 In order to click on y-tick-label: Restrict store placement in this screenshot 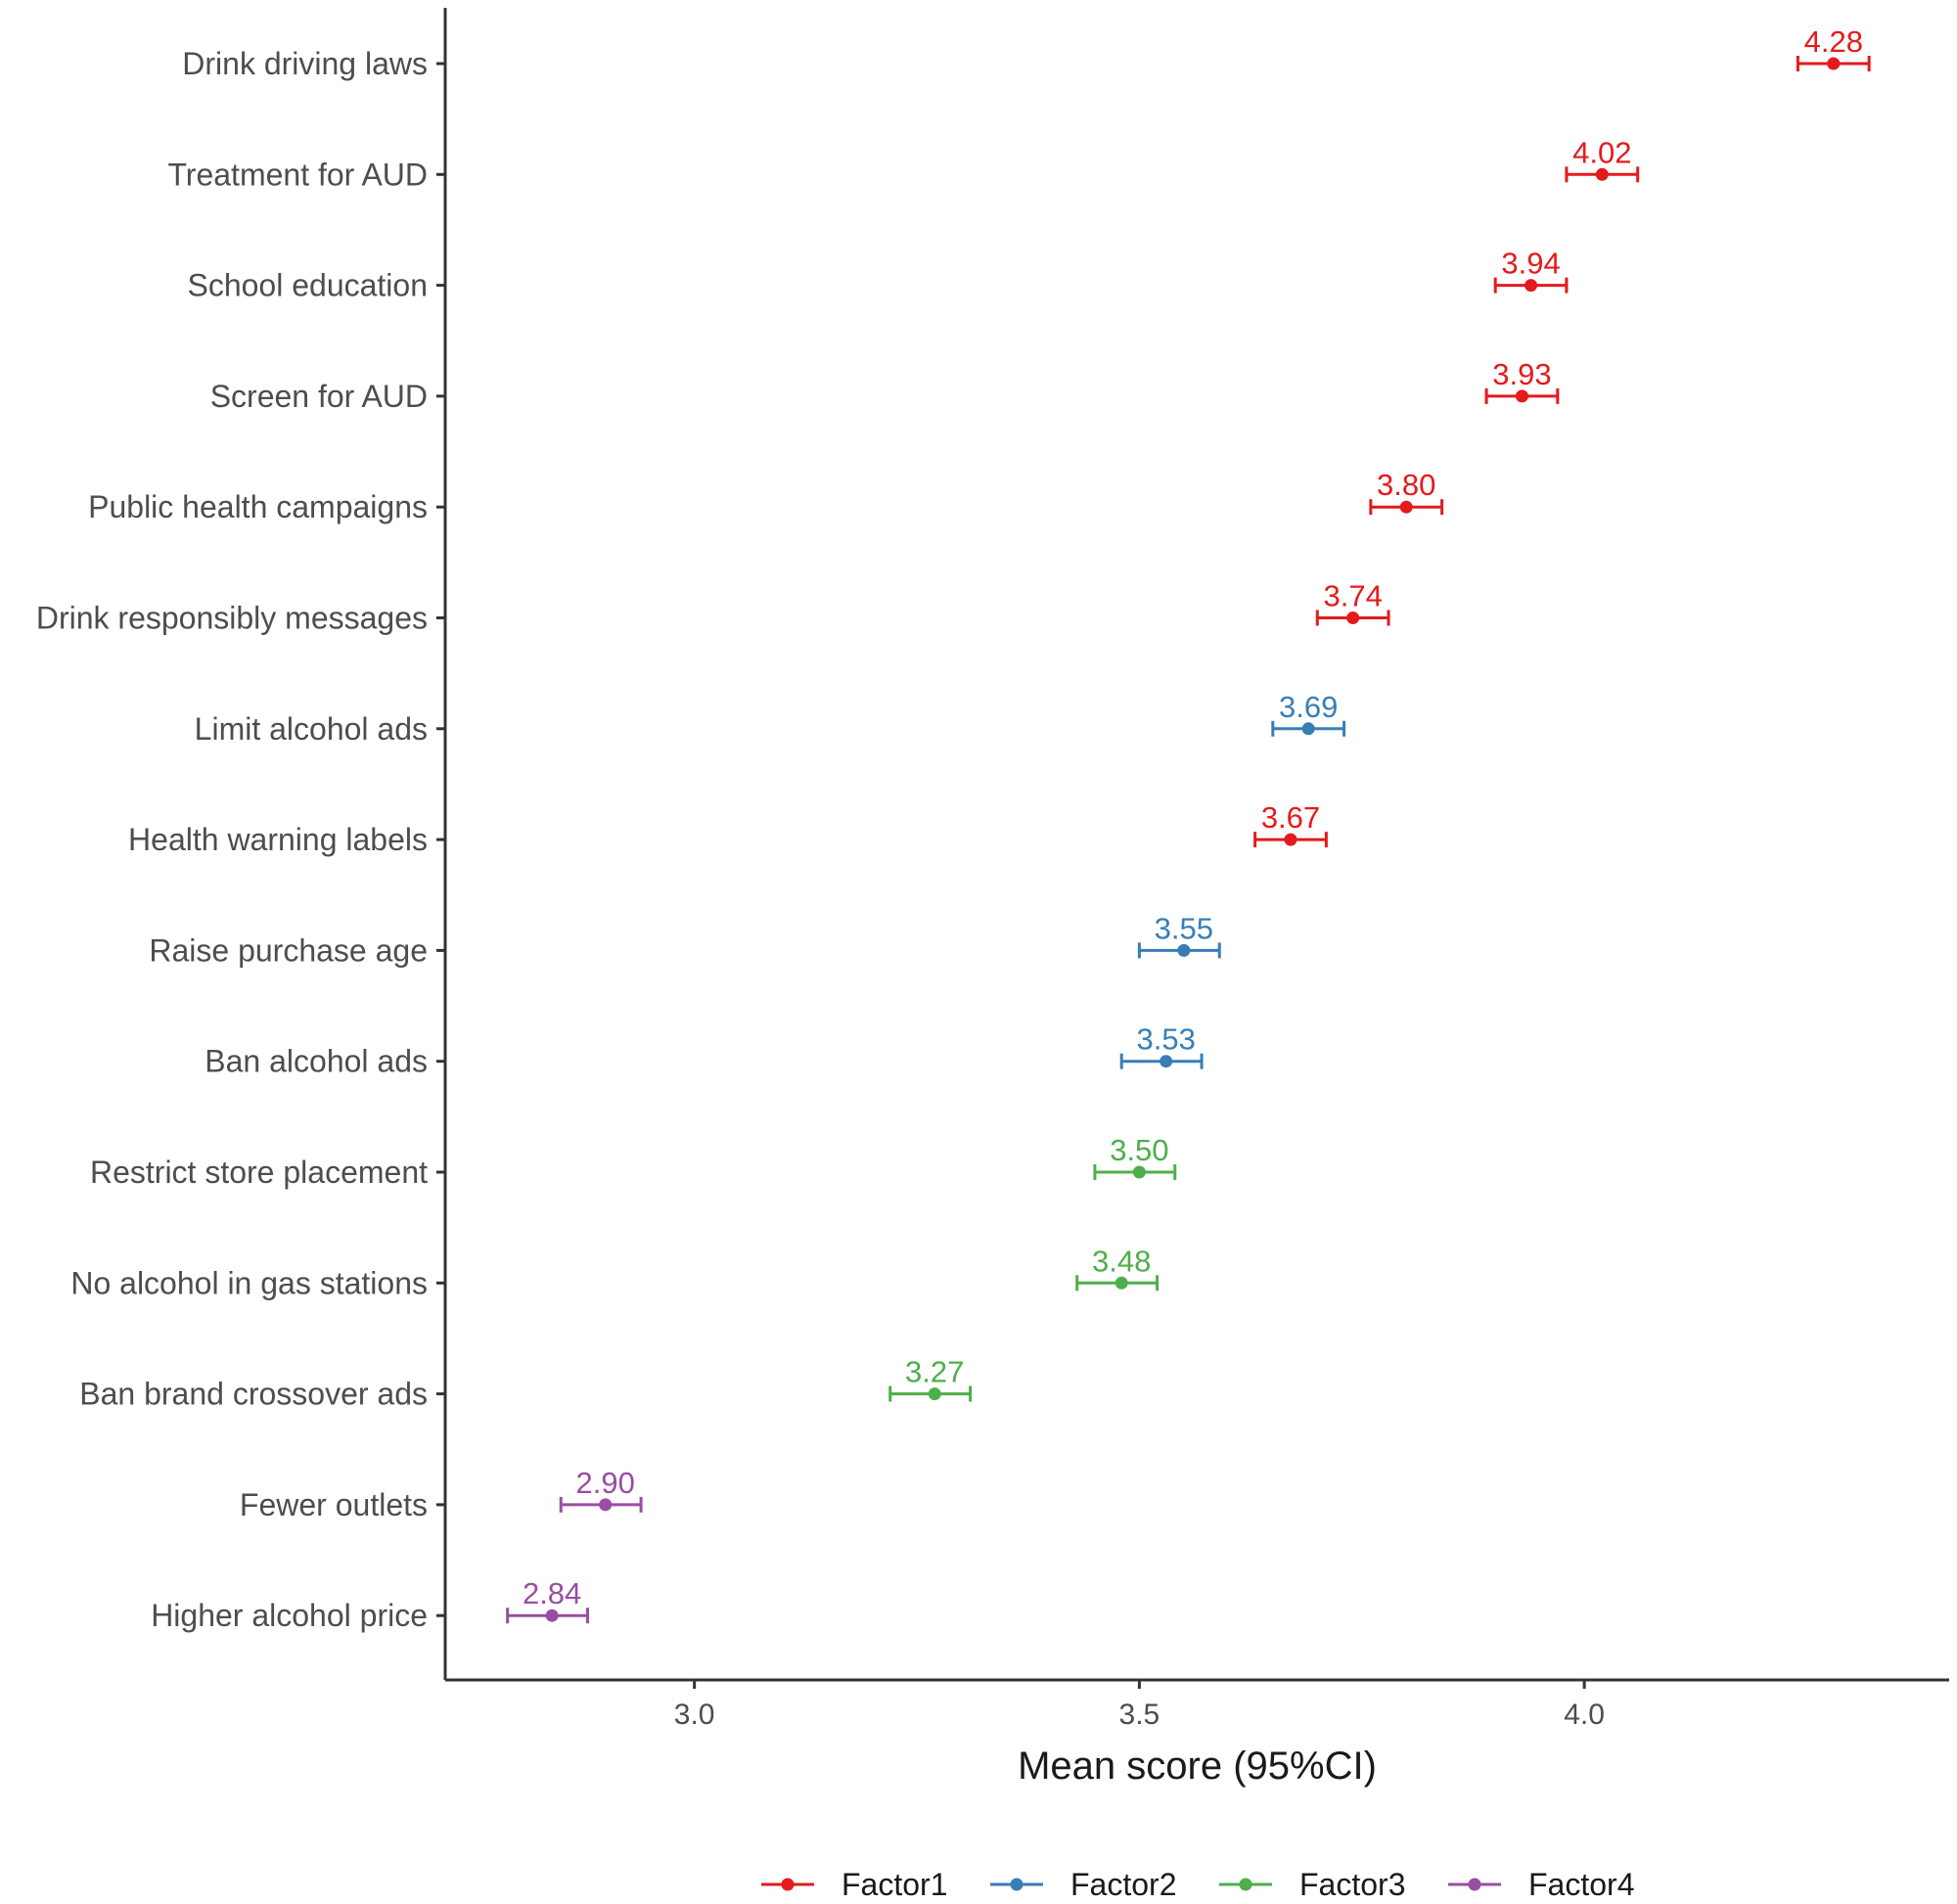, I will do `click(259, 1172)`.